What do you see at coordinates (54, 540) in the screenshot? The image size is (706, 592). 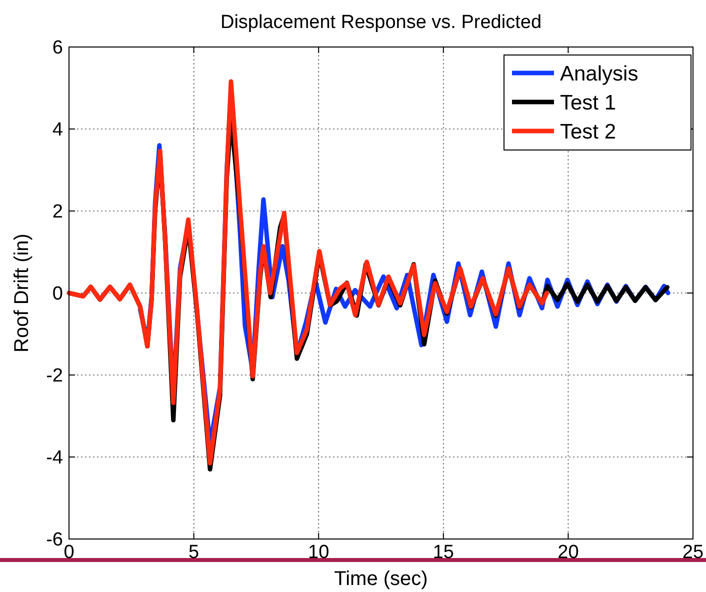 I see `y-tick-label: -6` at bounding box center [54, 540].